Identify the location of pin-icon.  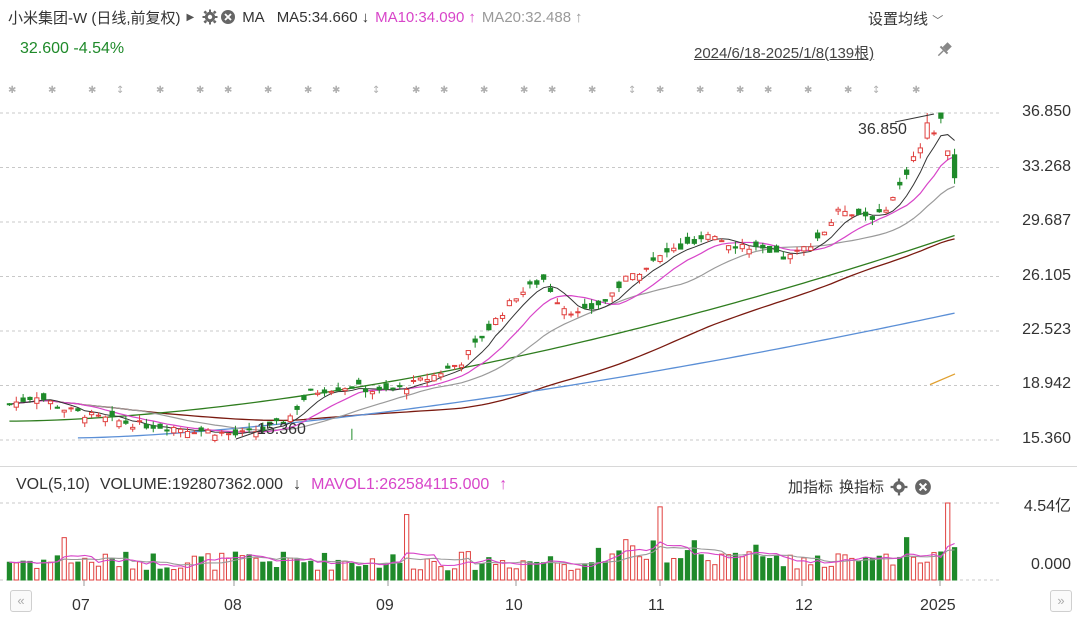
(944, 50).